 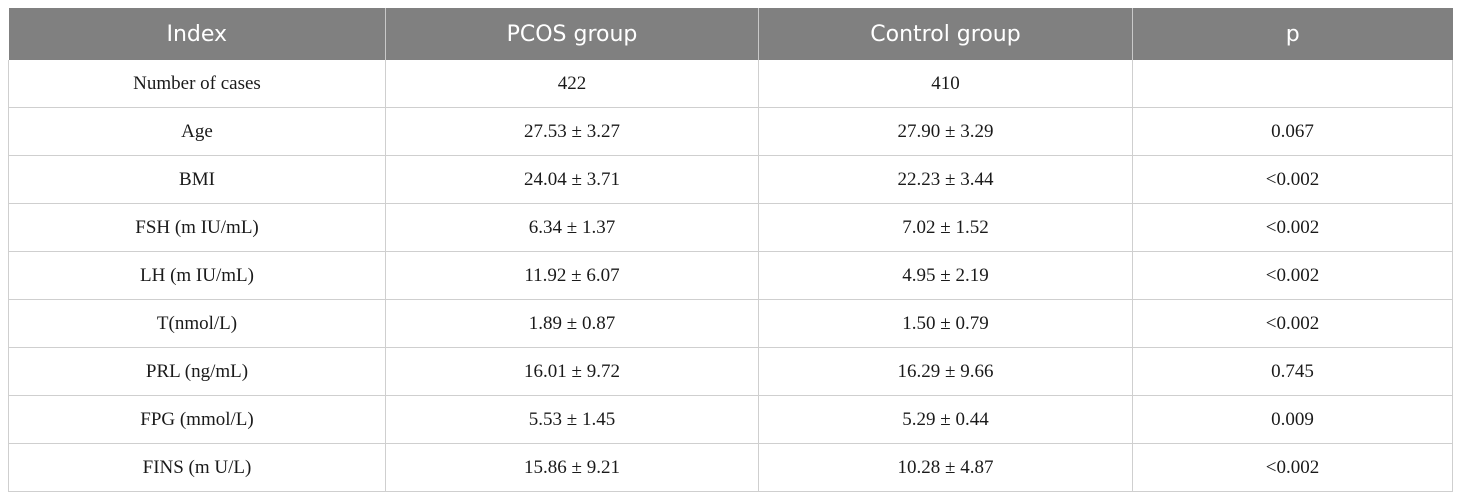 What do you see at coordinates (197, 323) in the screenshot?
I see `row-label: T(nmol/L)` at bounding box center [197, 323].